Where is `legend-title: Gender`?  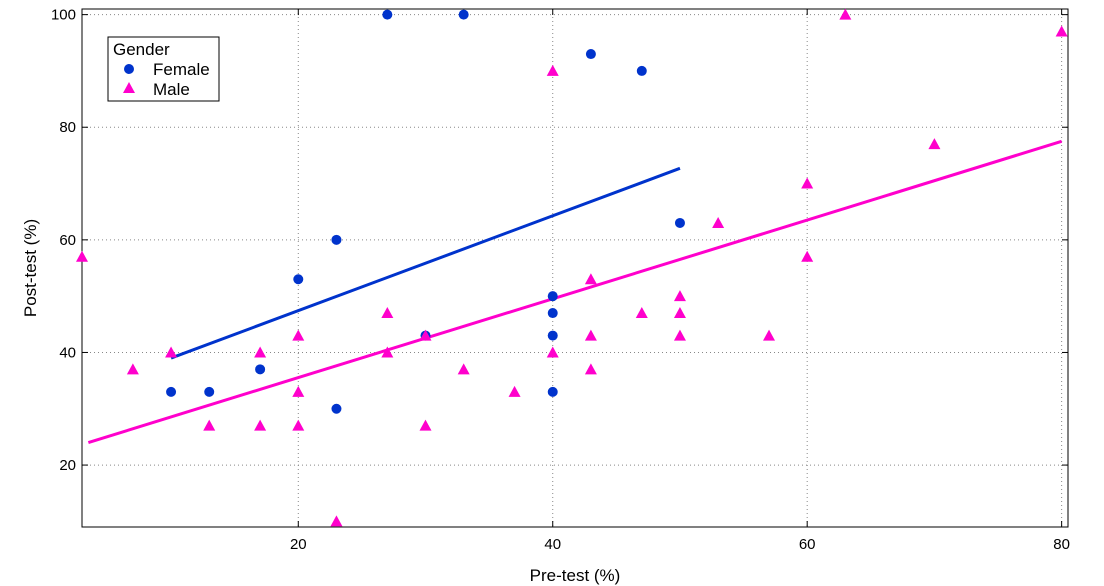 legend-title: Gender is located at coordinates (141, 49).